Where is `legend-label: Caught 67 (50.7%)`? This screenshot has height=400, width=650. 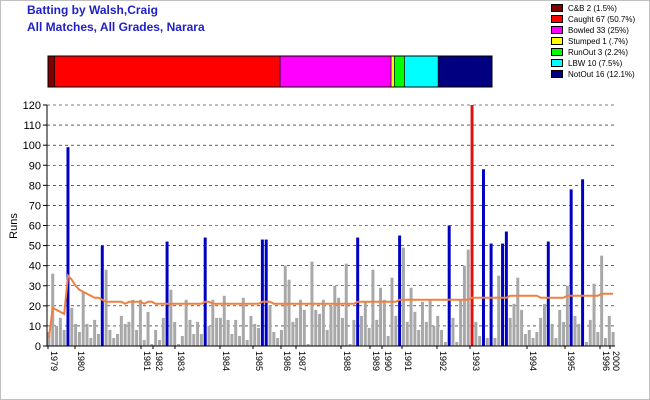
legend-label: Caught 67 (50.7%) is located at coordinates (602, 19).